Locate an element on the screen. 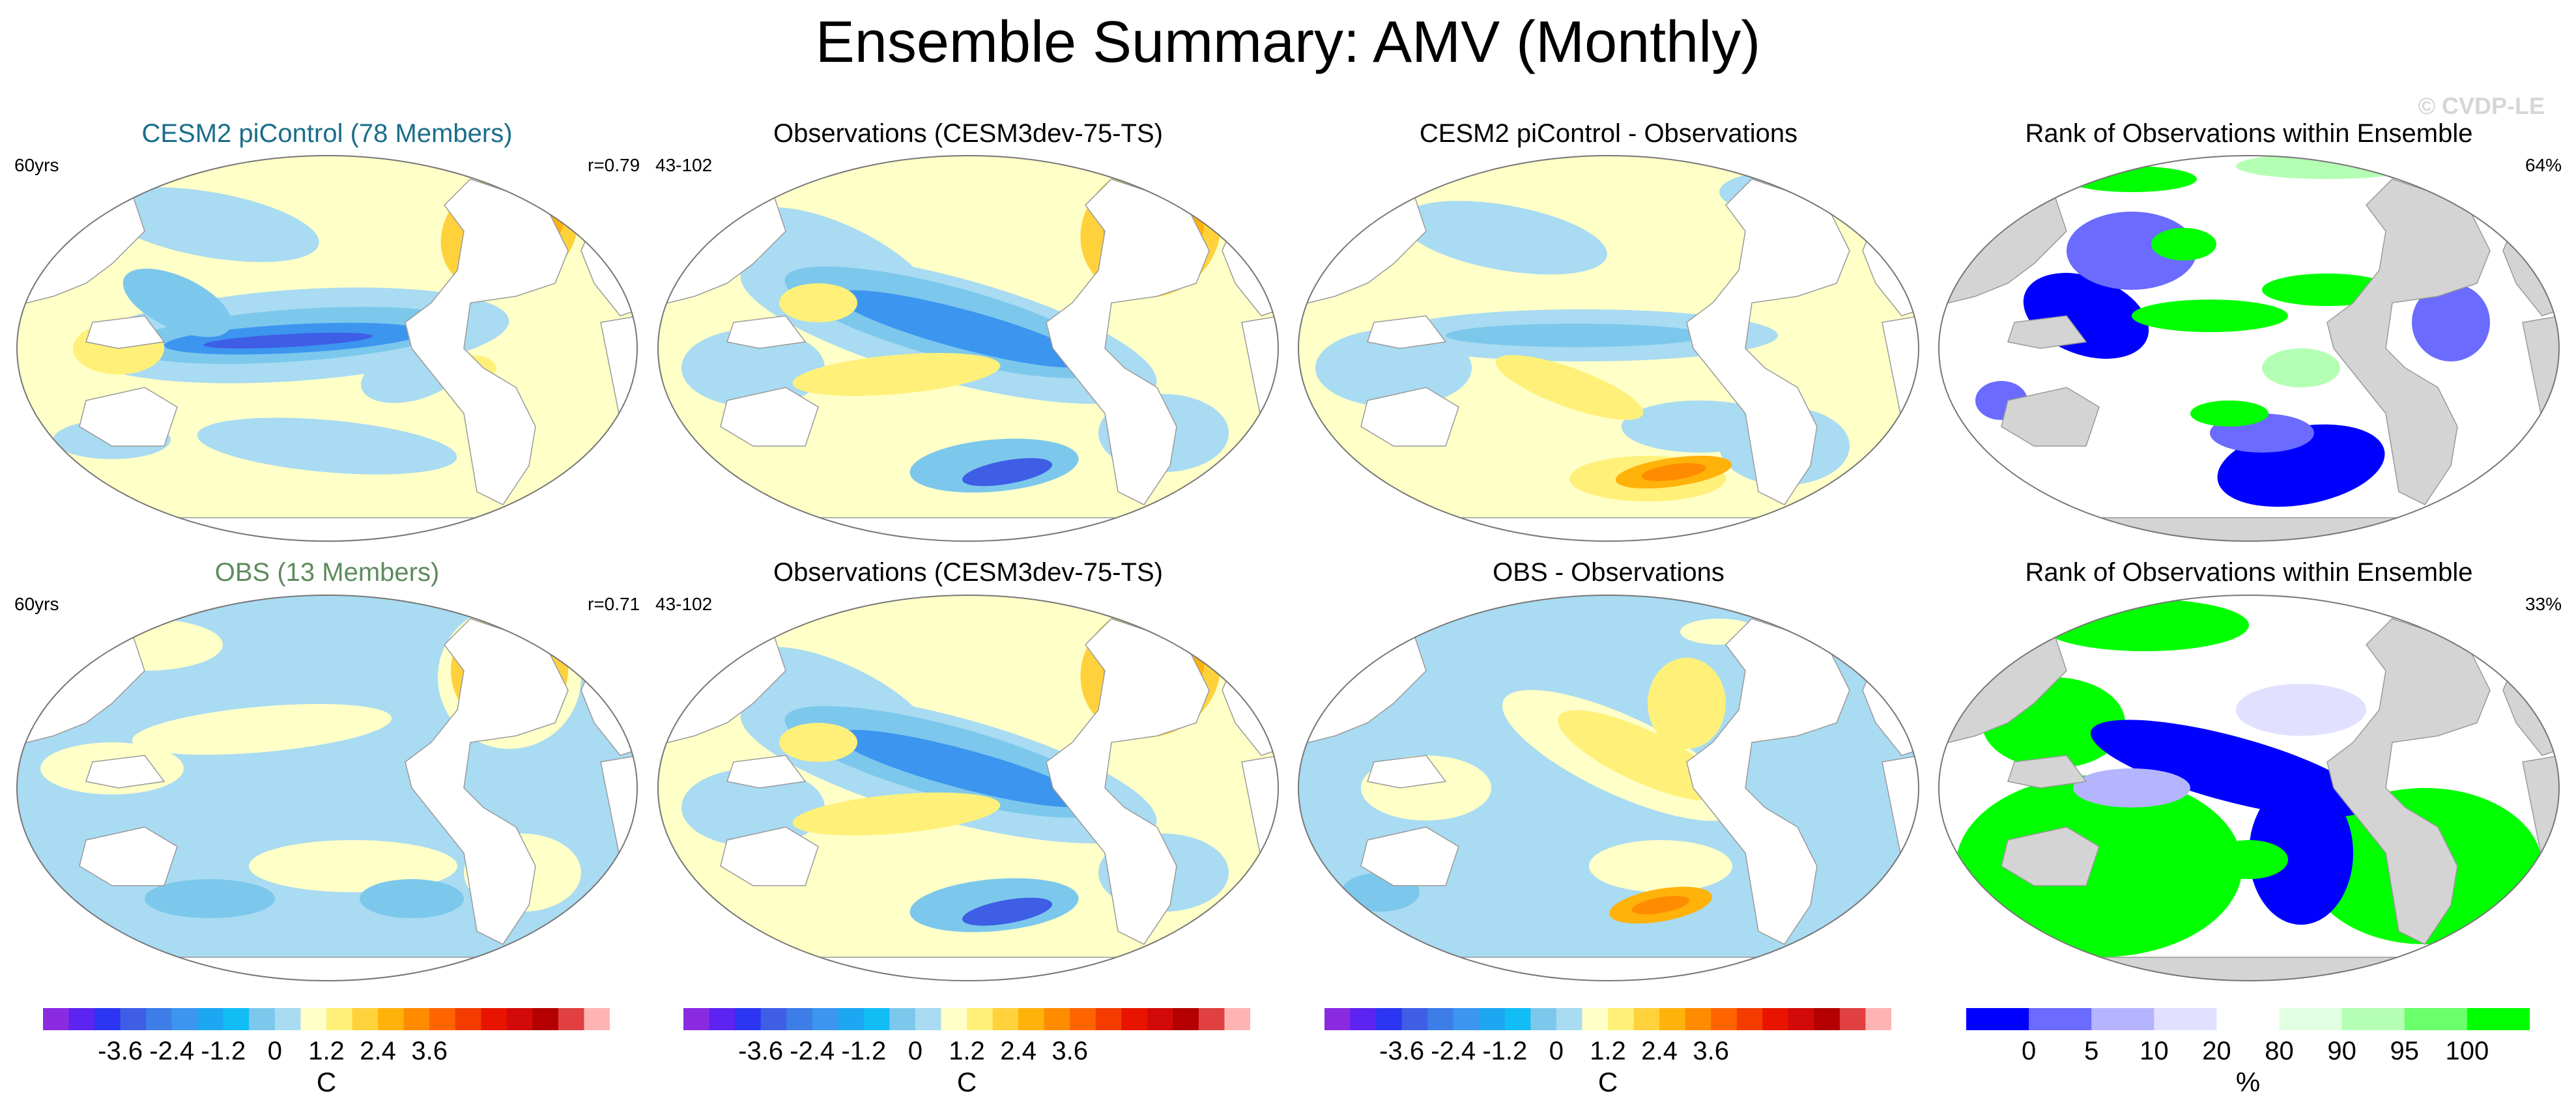  panel-left-label: 43-102 is located at coordinates (684, 165).